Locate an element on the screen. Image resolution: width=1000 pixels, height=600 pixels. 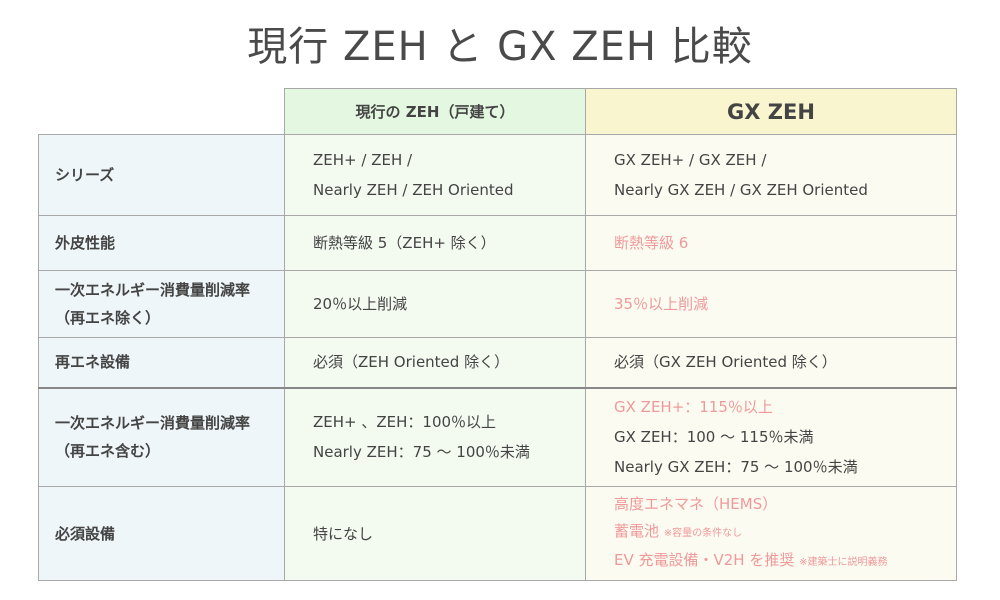
cell-line: 35％以上削減 is located at coordinates (785, 304).